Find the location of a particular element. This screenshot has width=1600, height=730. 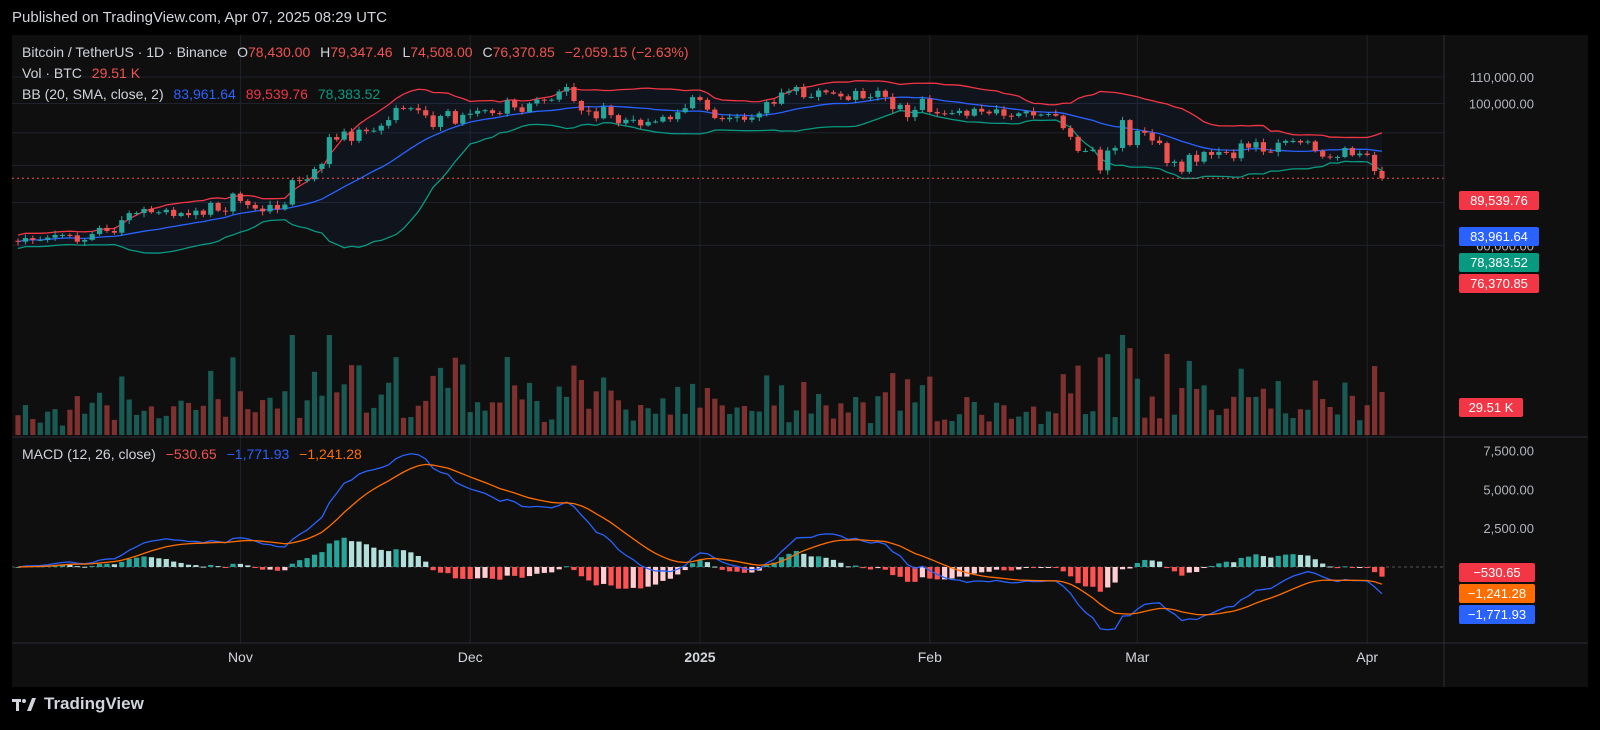

macd-tick-label: 2,500.00 is located at coordinates (1508, 528).